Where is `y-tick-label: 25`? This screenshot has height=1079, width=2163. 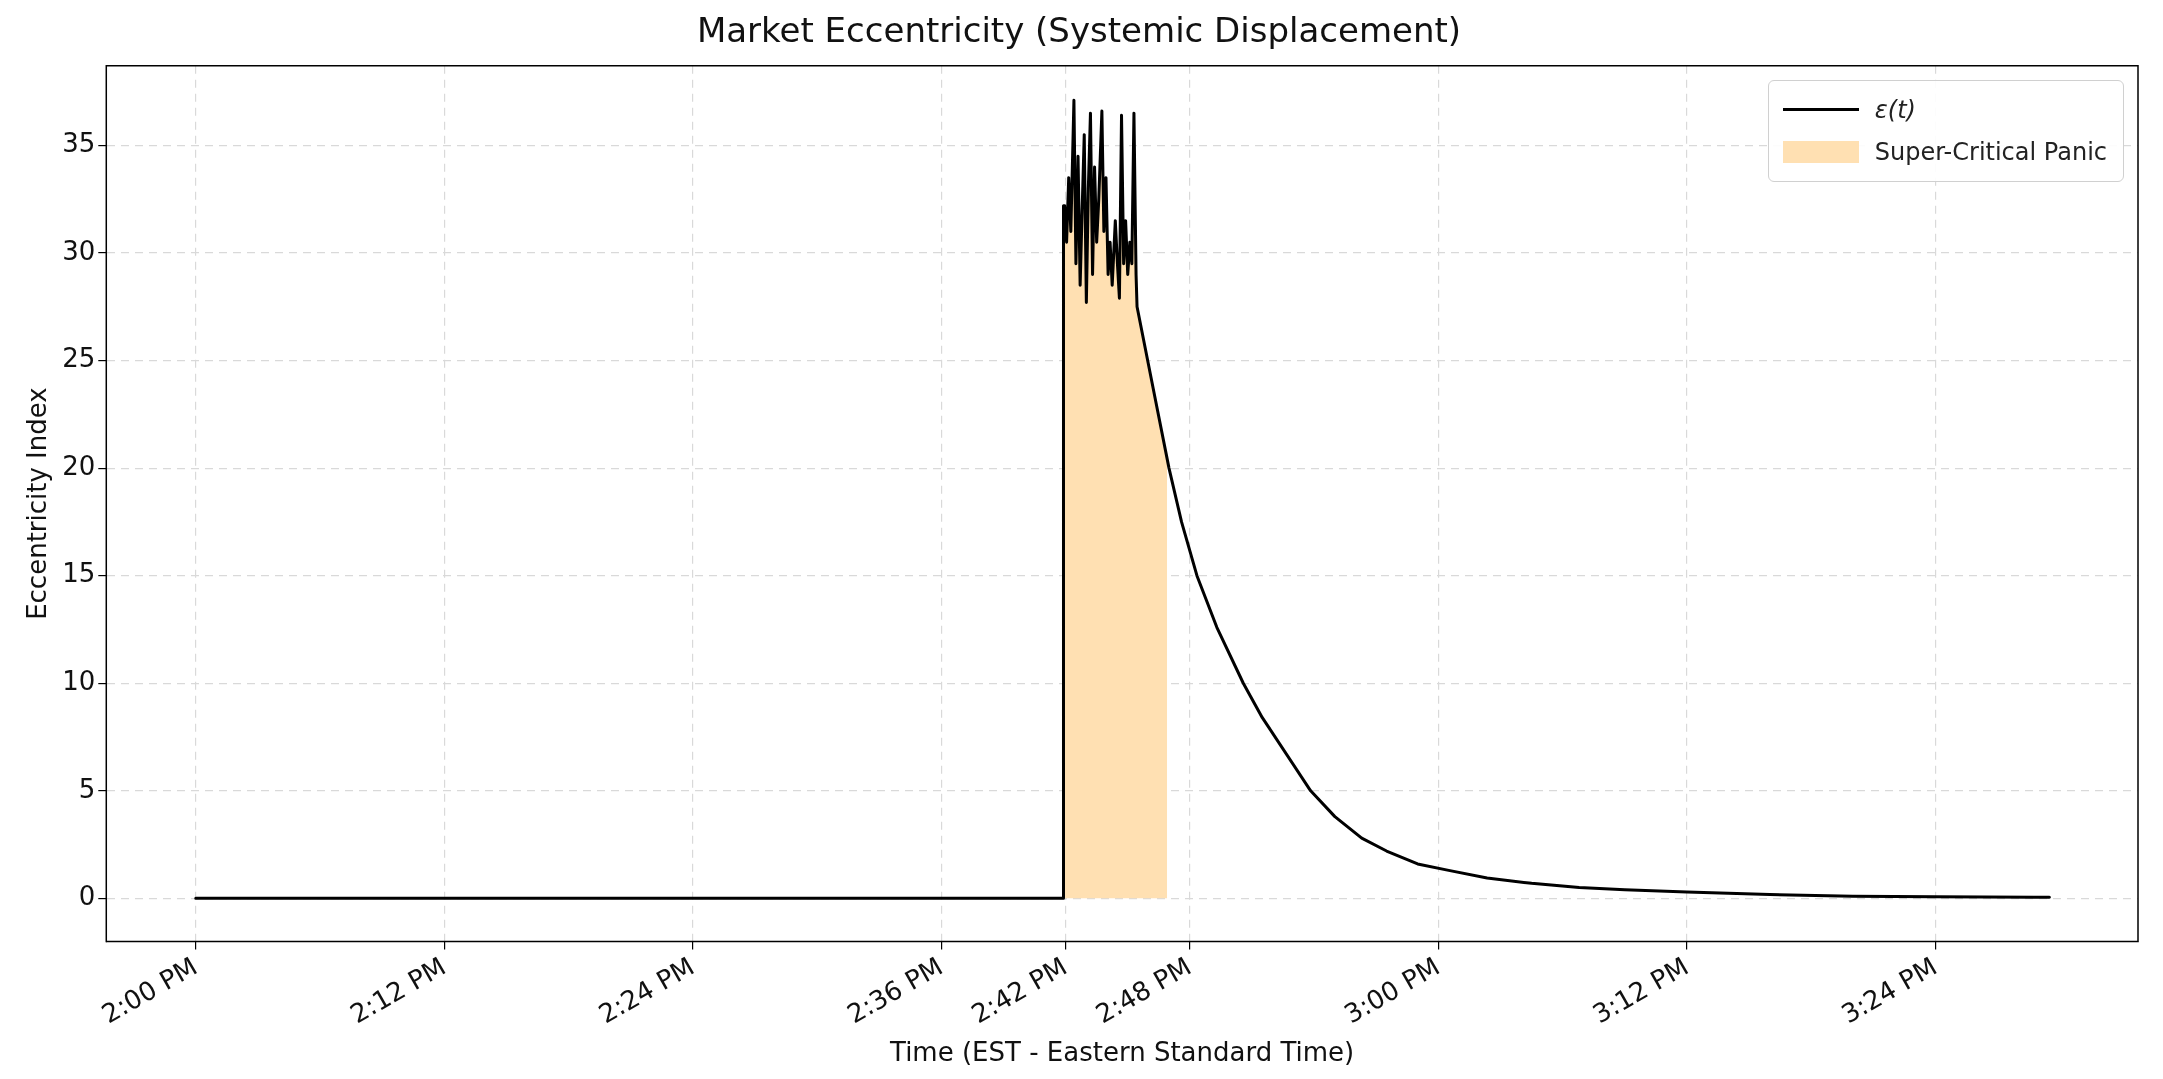
y-tick-label: 25 is located at coordinates (79, 358).